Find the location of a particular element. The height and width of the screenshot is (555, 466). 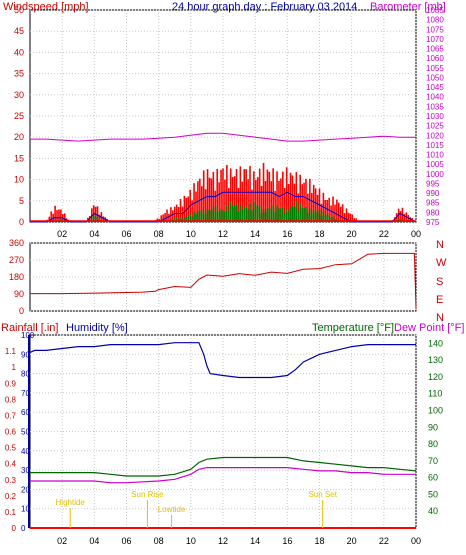

barometer-tick-label: 1055 is located at coordinates (435, 68).